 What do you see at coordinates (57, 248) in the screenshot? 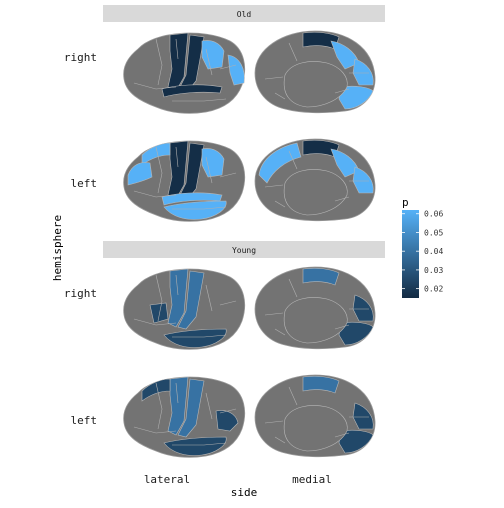
I see `y-axis-title: hemisphere` at bounding box center [57, 248].